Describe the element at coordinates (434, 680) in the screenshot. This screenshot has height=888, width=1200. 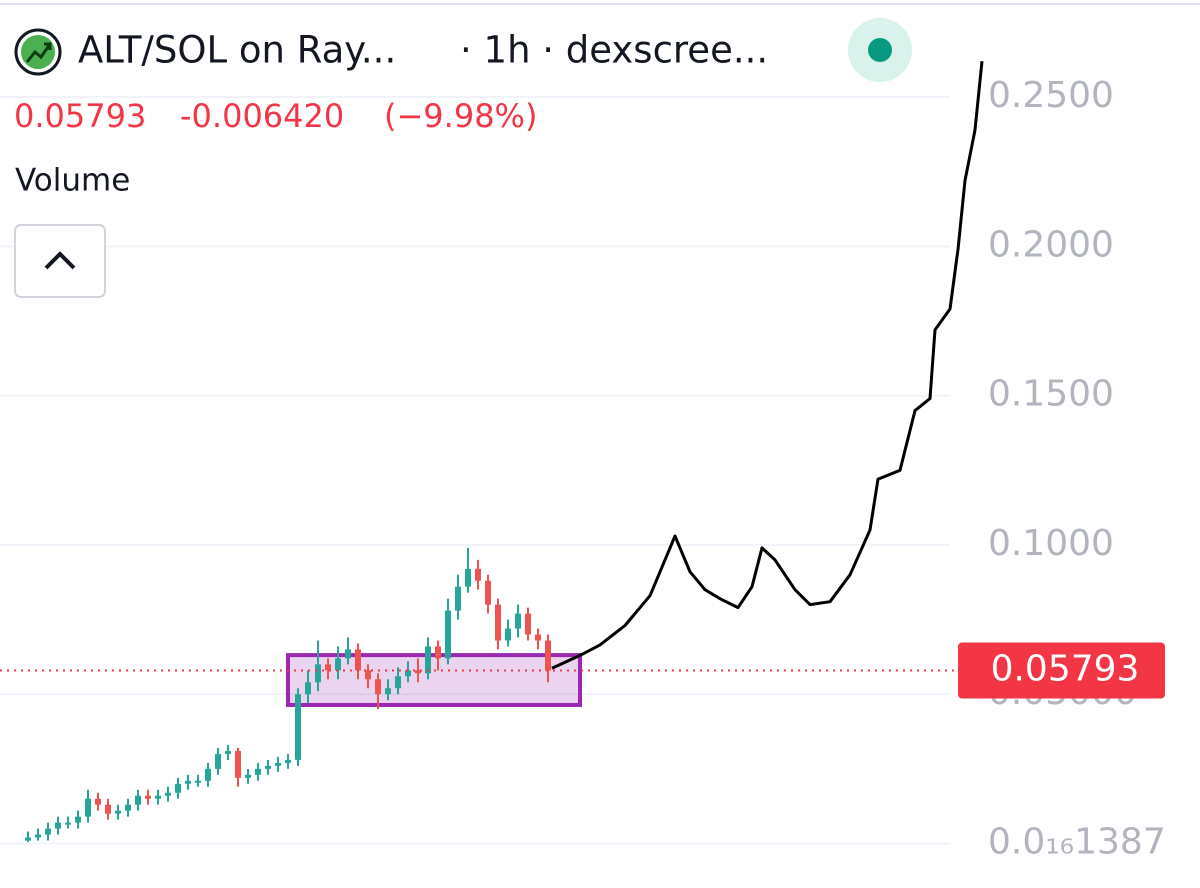
I see `range-box` at that location.